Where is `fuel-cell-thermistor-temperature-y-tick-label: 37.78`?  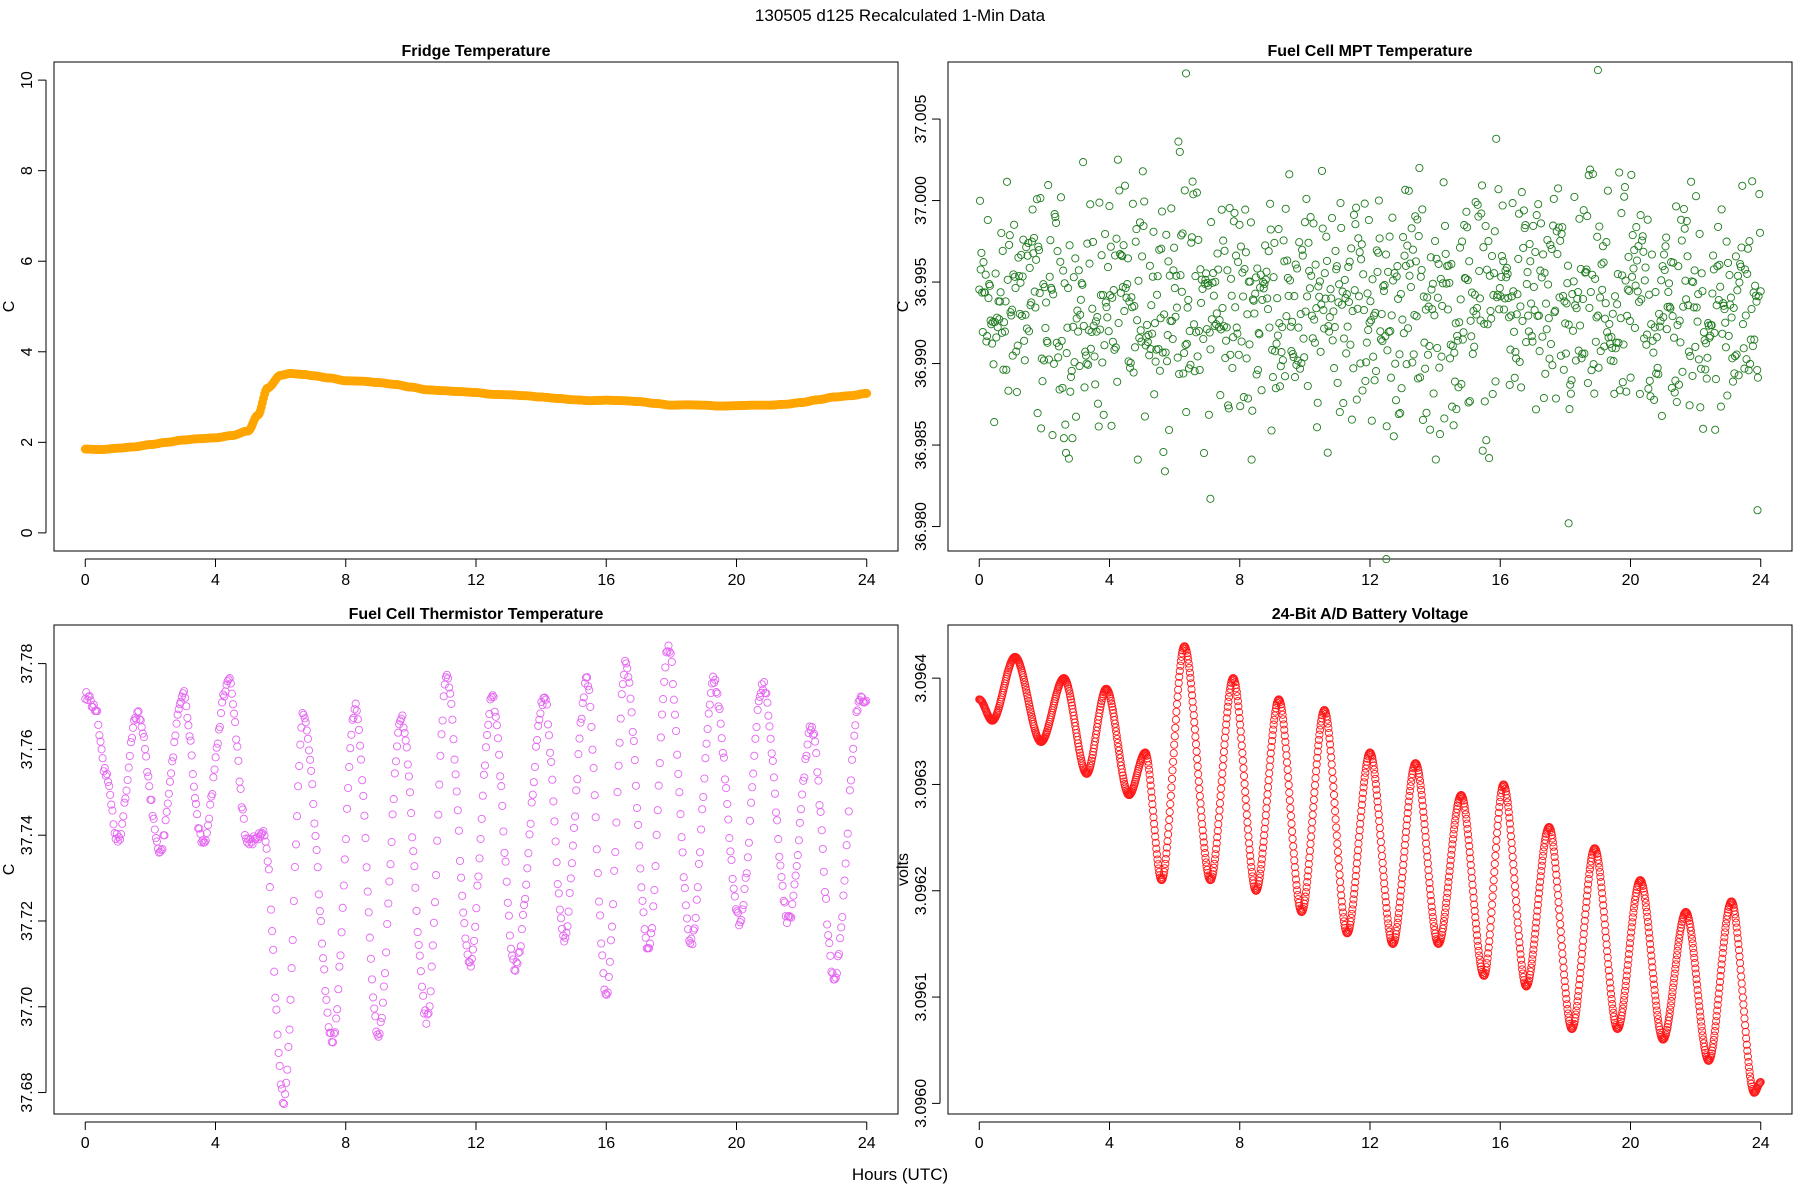 fuel-cell-thermistor-temperature-y-tick-label: 37.78 is located at coordinates (27, 663).